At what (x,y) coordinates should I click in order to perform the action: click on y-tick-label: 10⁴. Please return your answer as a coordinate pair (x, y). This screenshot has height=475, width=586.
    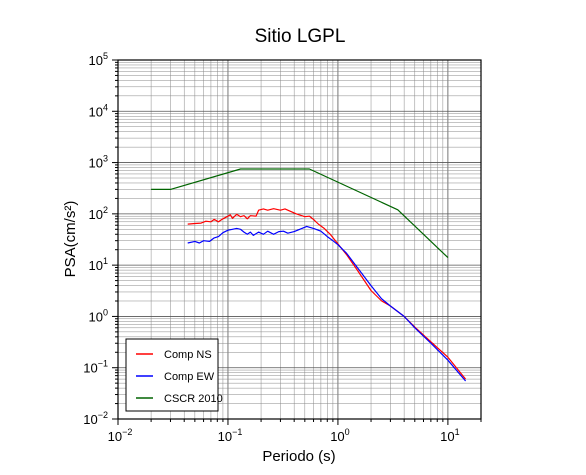
    Looking at the image, I should click on (98, 110).